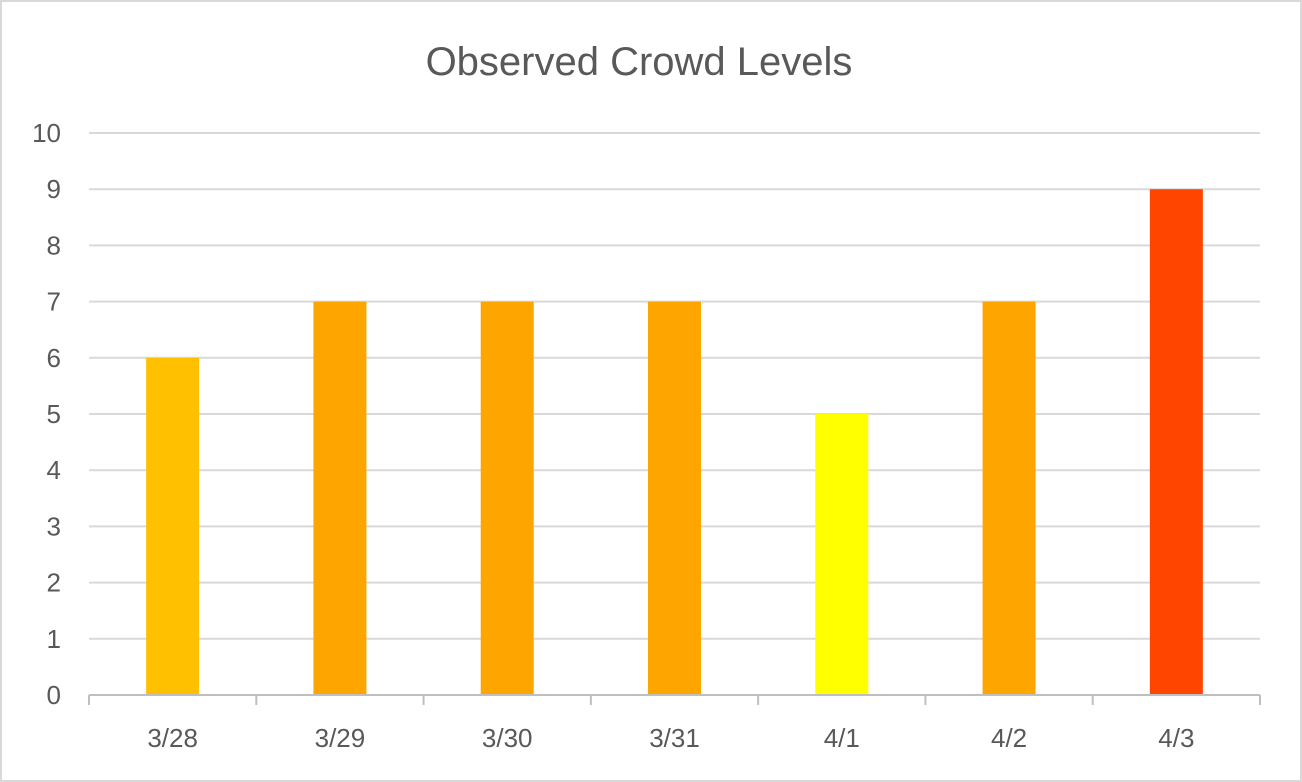 This screenshot has height=782, width=1302. I want to click on y-tick-label-9: 9, so click(54, 189).